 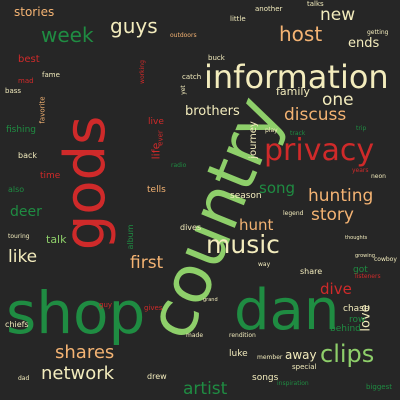 What do you see at coordinates (243, 244) in the screenshot?
I see `word-music: music` at bounding box center [243, 244].